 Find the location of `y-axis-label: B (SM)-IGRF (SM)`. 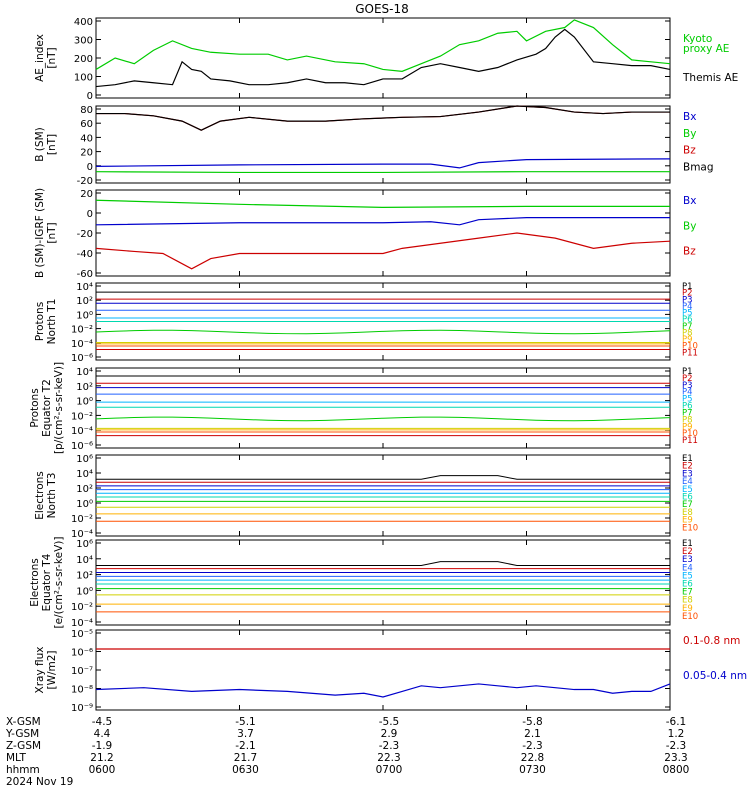

y-axis-label: B (SM)-IGRF (SM) is located at coordinates (40, 233).